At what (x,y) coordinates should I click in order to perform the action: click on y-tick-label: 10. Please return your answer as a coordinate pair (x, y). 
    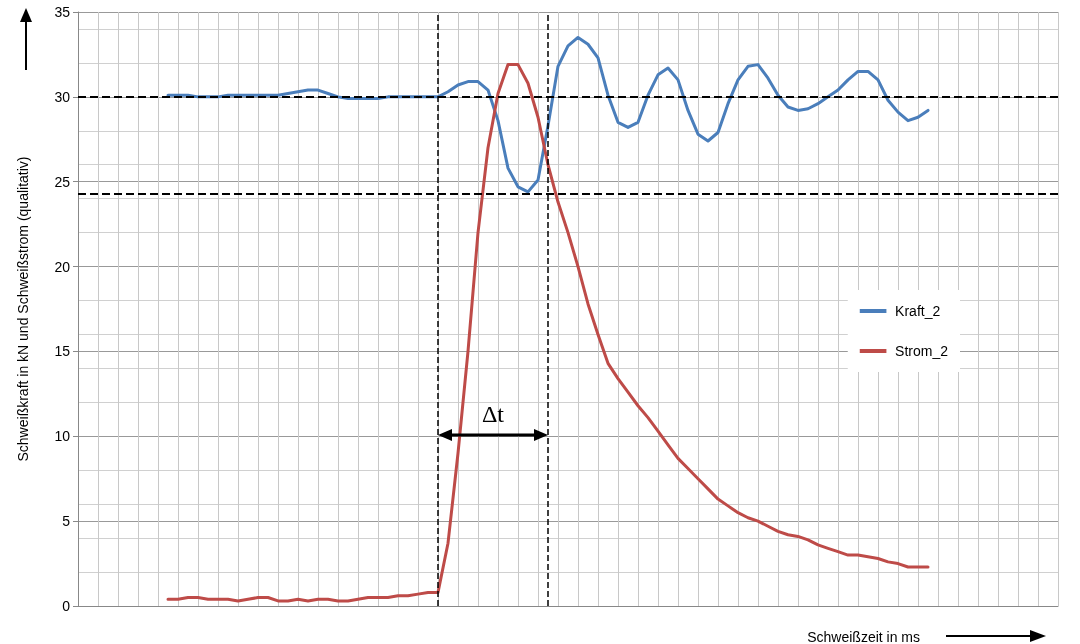
    Looking at the image, I should click on (62, 436).